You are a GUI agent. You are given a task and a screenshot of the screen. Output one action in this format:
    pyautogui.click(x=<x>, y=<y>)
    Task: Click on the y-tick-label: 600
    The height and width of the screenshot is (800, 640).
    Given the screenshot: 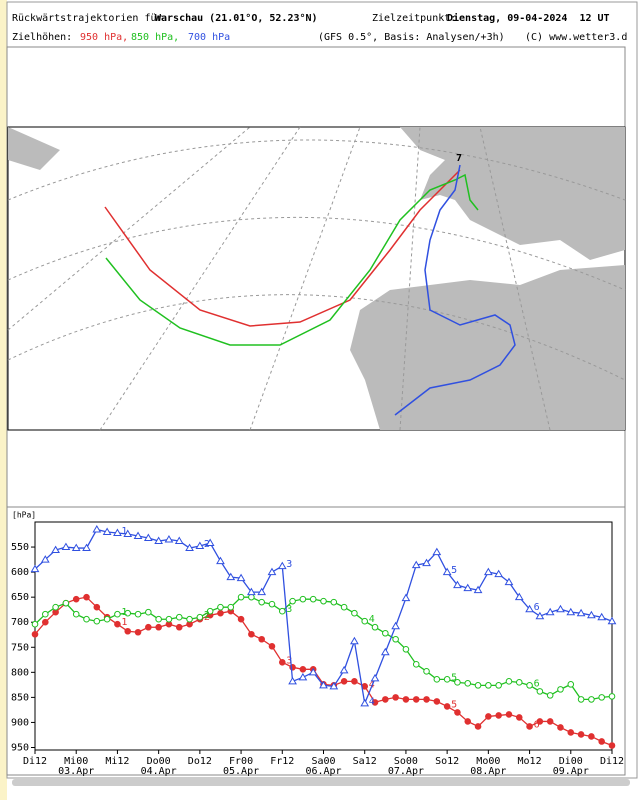 What is the action you would take?
    pyautogui.click(x=20, y=572)
    